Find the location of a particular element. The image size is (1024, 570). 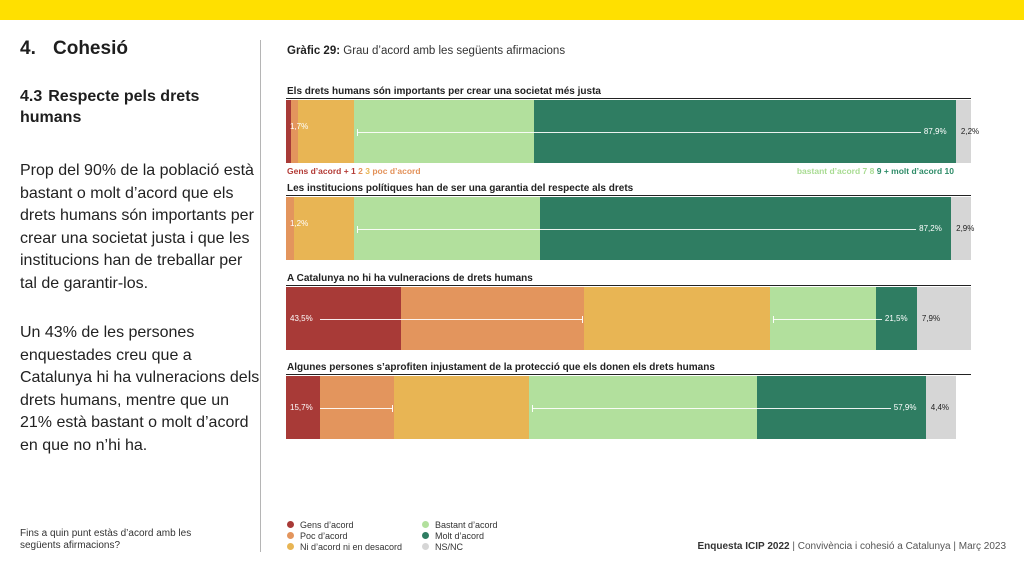

legend-item-ni: Ni d’acord ni en desacord is located at coordinates (344, 547).